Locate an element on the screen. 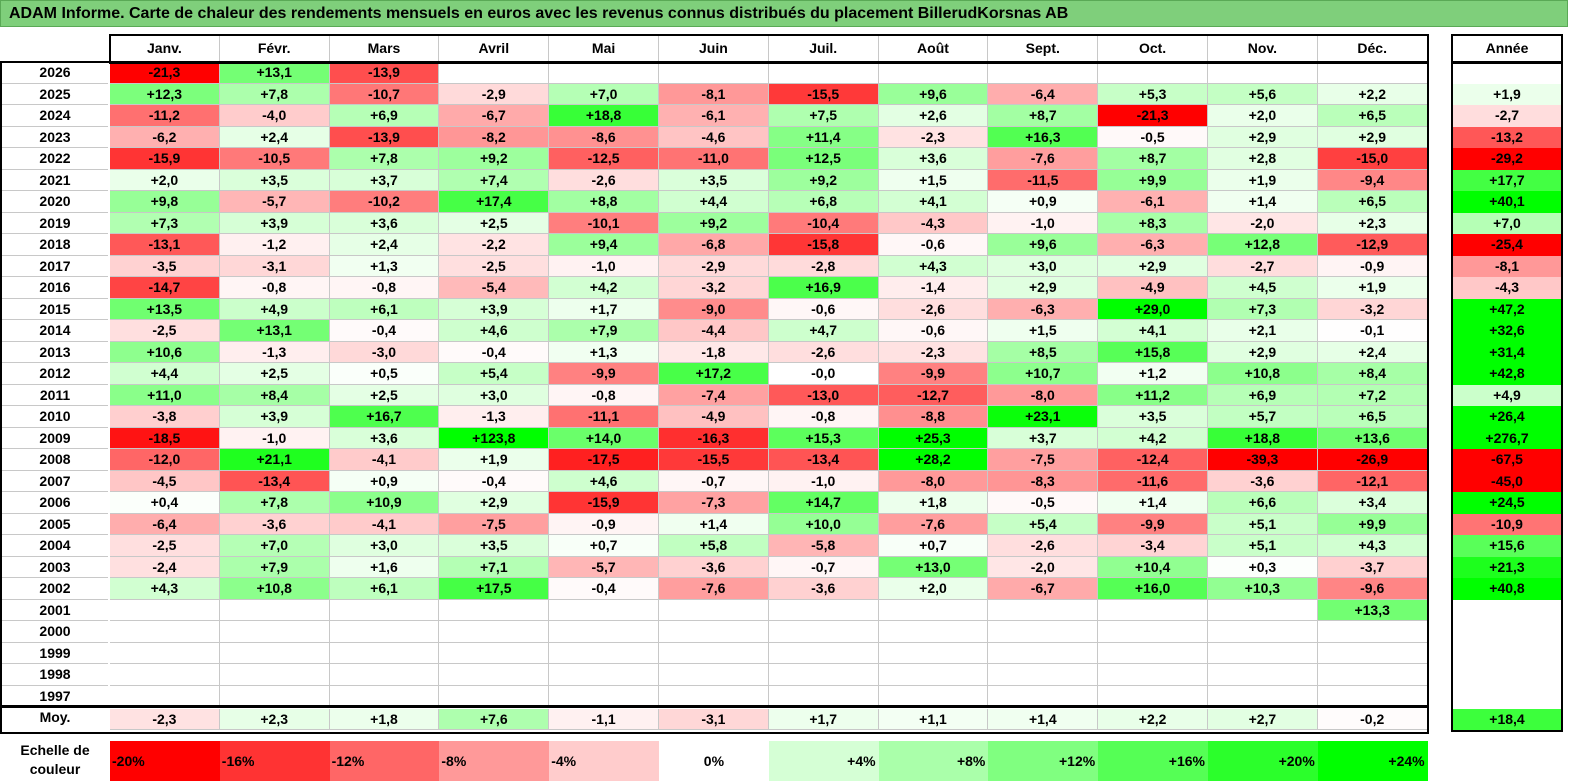  heatmap-cell: -26,9 is located at coordinates (1372, 460).